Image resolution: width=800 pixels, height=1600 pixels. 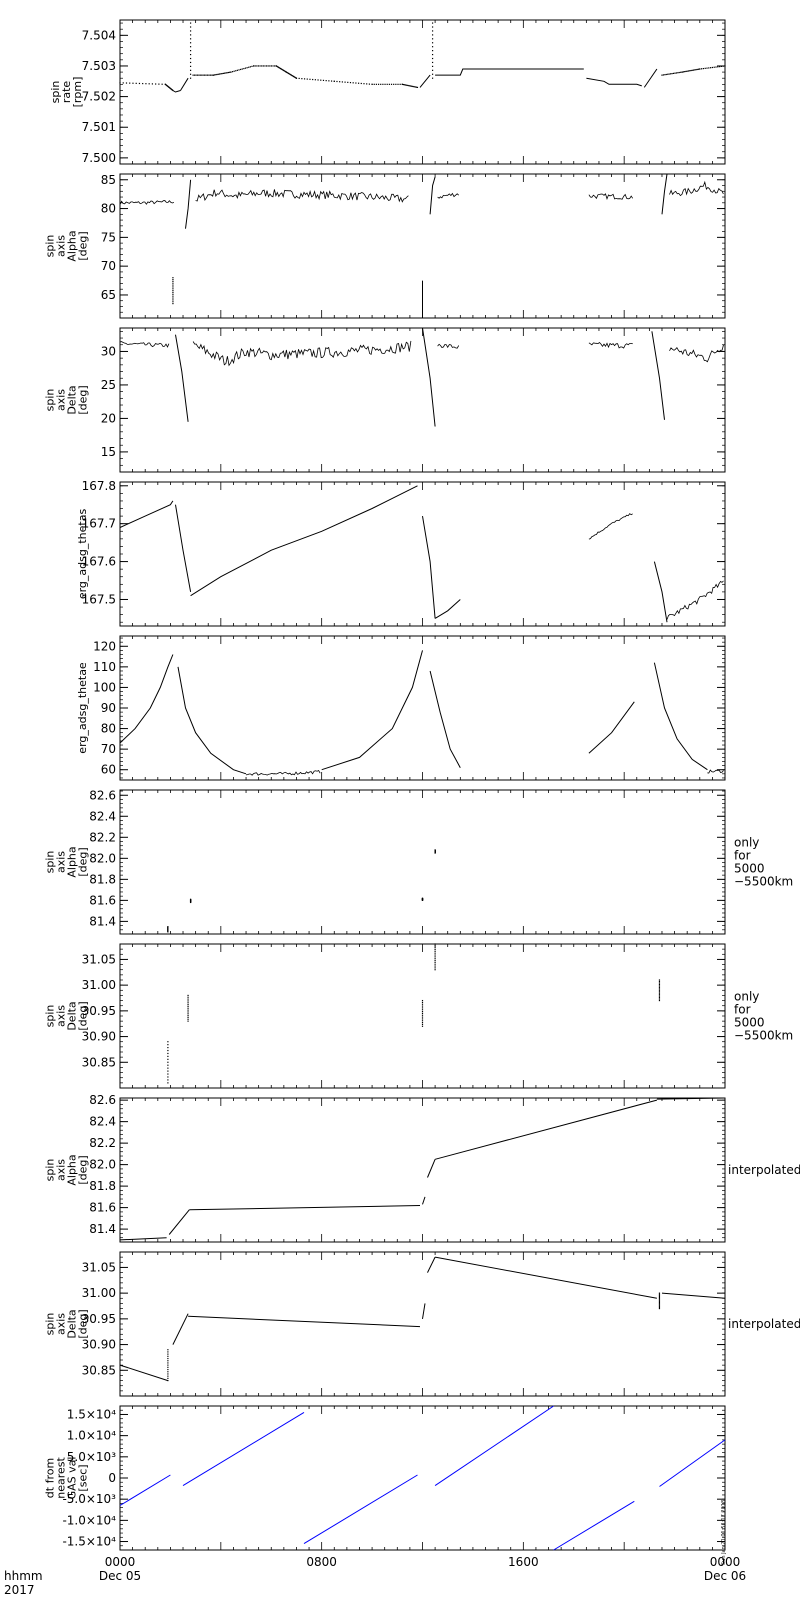 What do you see at coordinates (89, 1520) in the screenshot?
I see `y-tick-label: -1.0×10⁴` at bounding box center [89, 1520].